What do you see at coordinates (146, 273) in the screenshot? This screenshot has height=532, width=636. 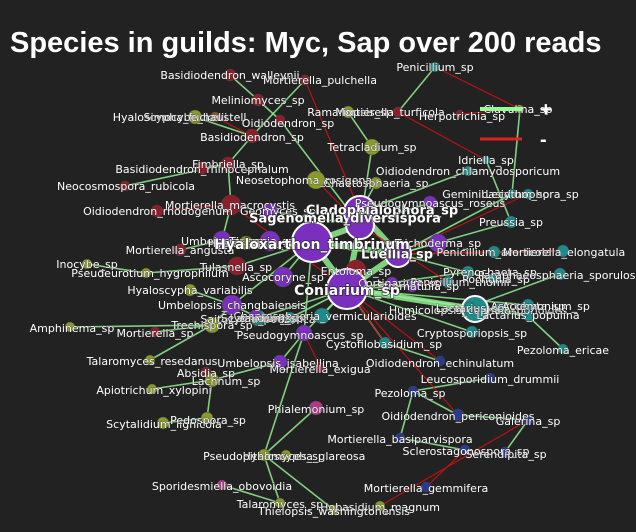 I see `node-pseudeurotium_hygrophilum` at bounding box center [146, 273].